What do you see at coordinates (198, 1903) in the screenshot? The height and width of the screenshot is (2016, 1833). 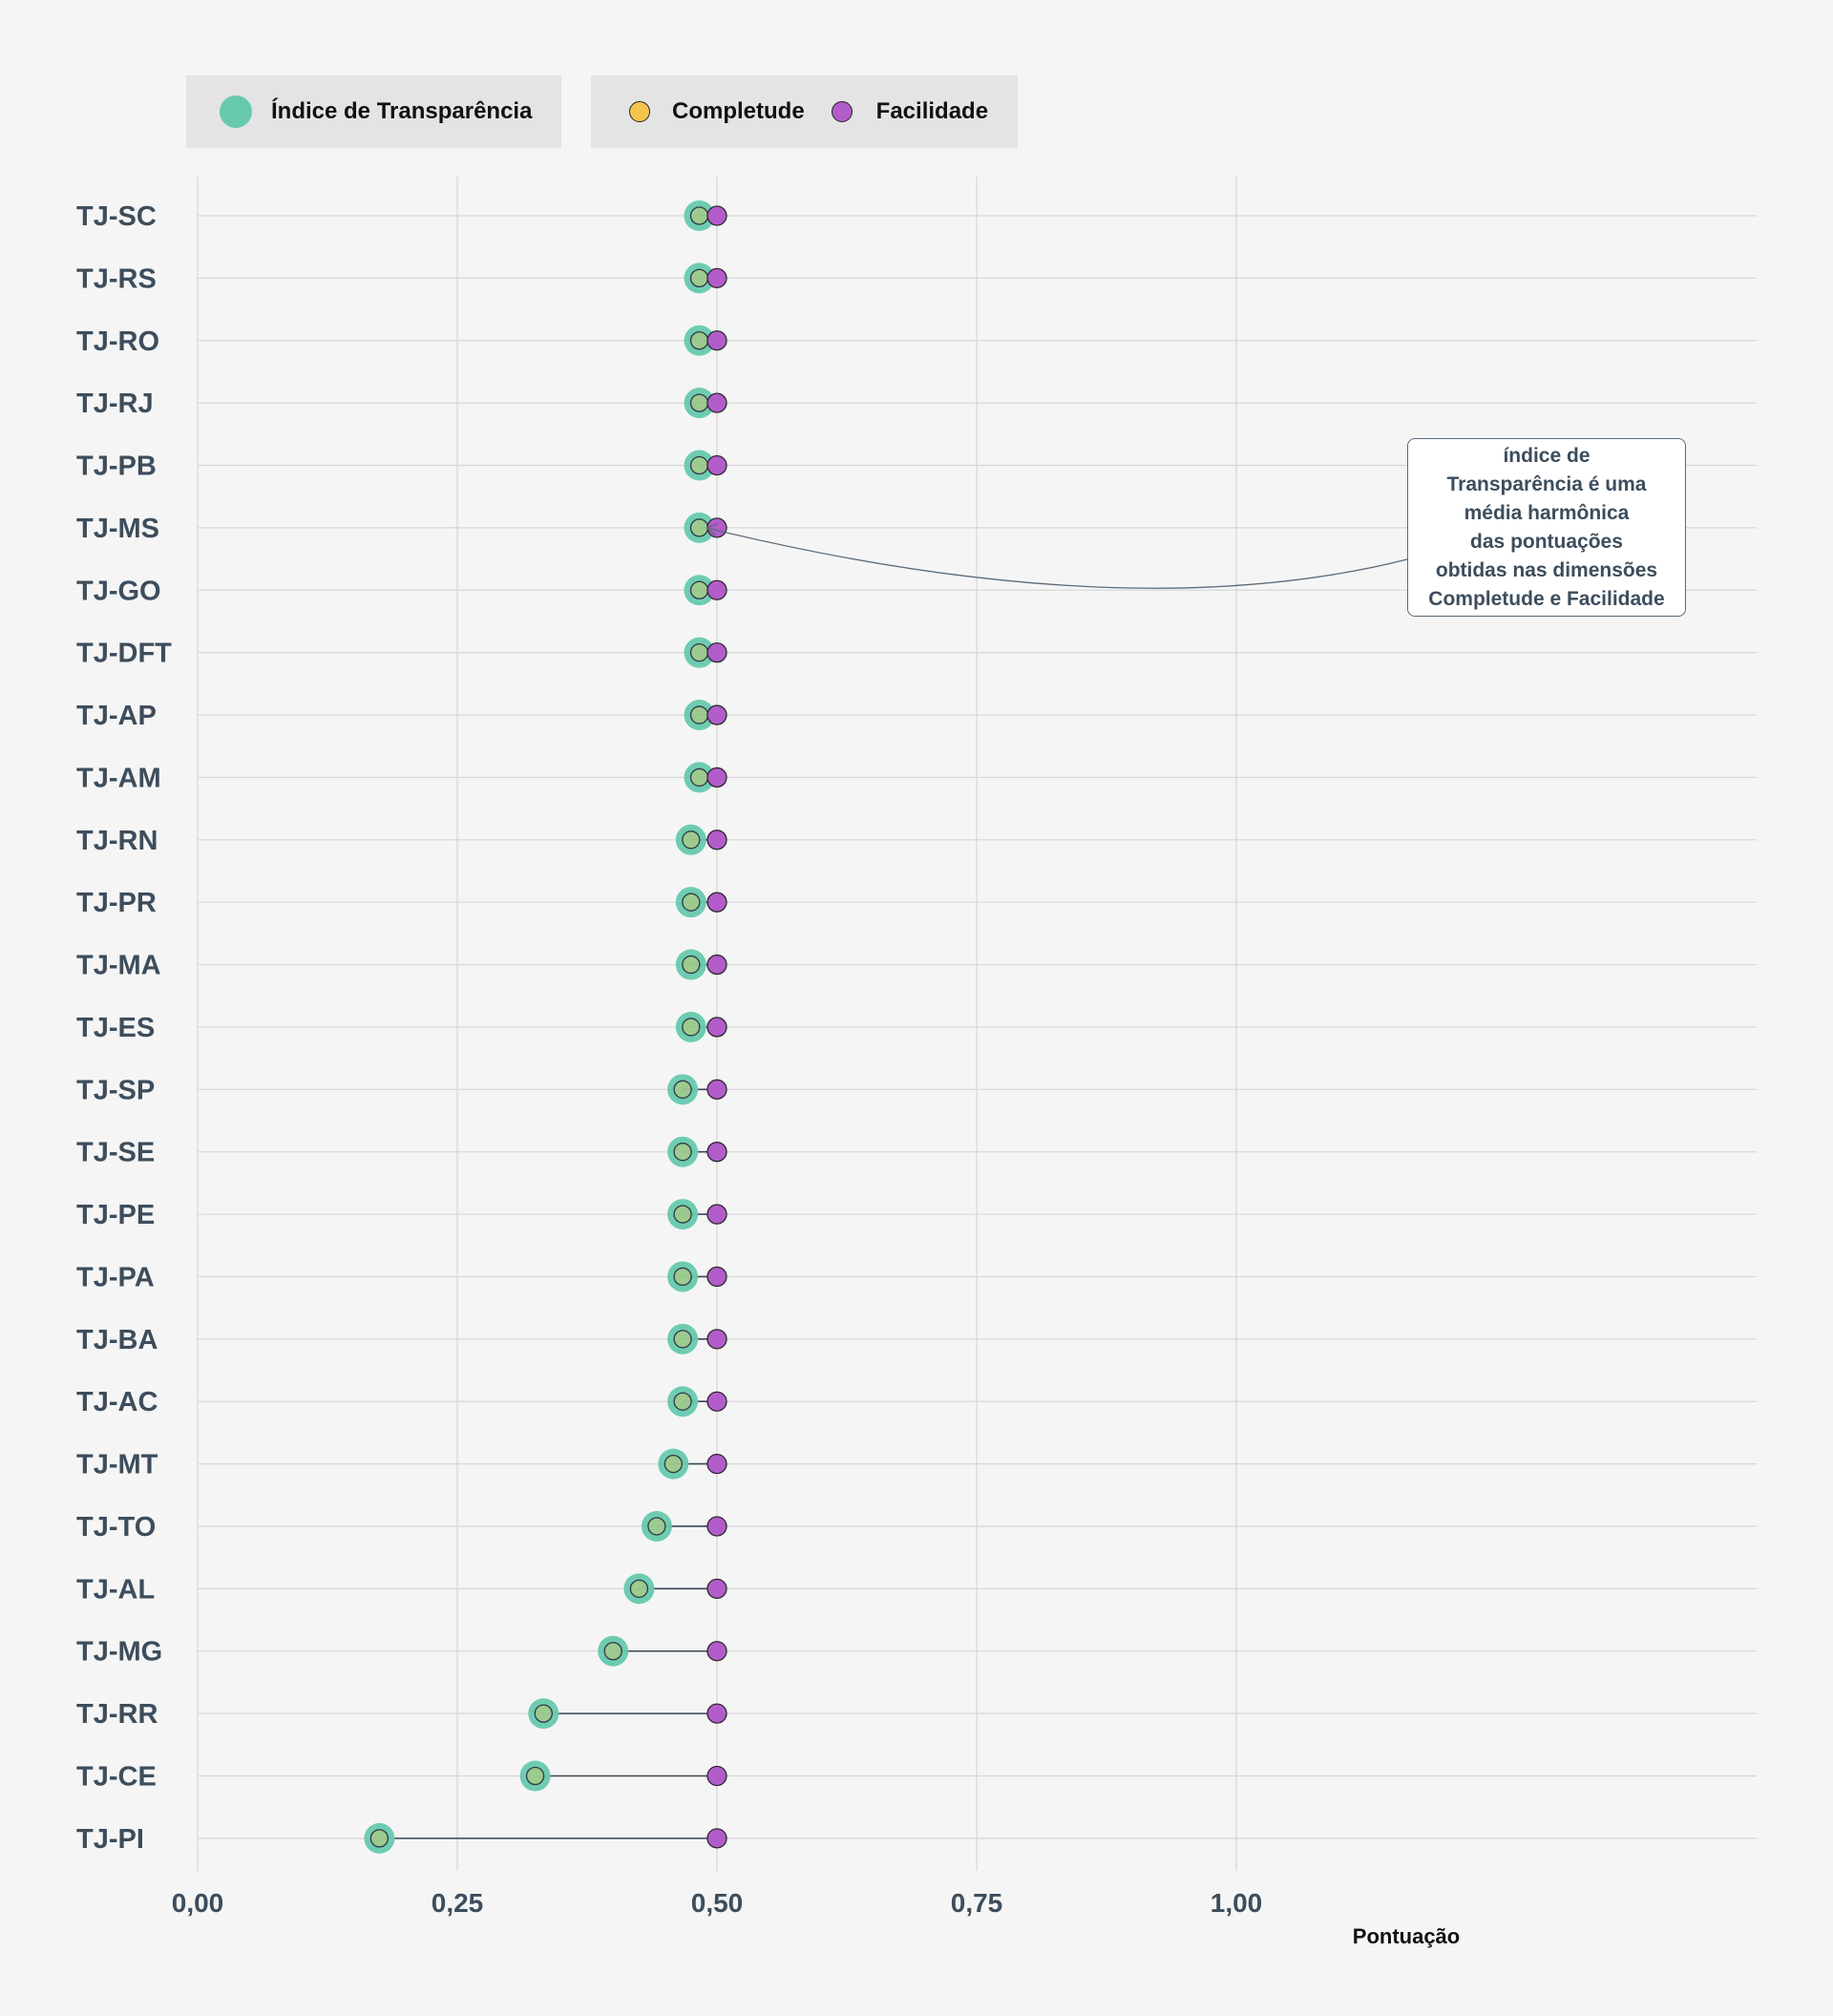 I see `x-tick-label: 0,00` at bounding box center [198, 1903].